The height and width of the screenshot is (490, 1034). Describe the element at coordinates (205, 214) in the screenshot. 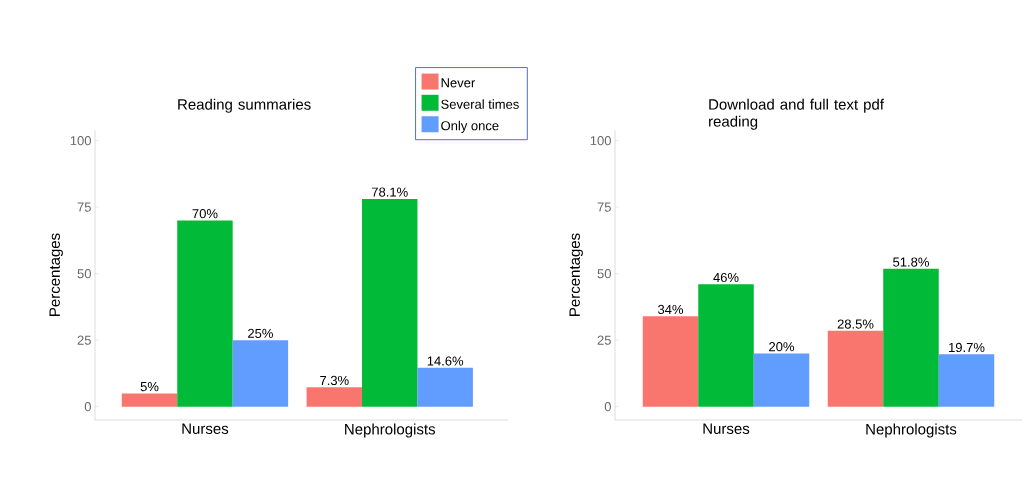

I see `data-label: 70%` at that location.